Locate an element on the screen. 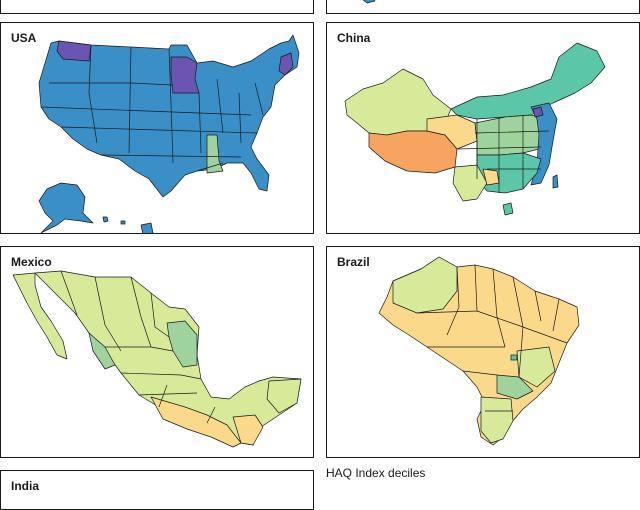  mexico-south is located at coordinates (196, 422).